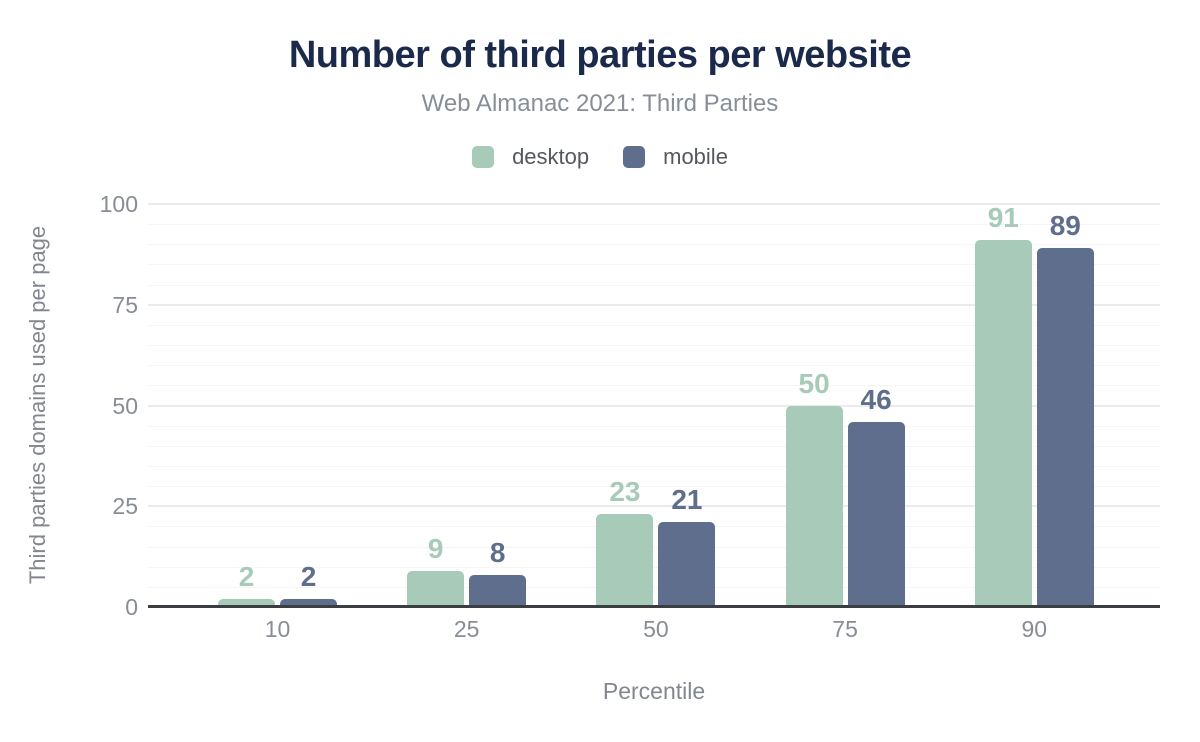 The height and width of the screenshot is (742, 1200). I want to click on legend-swatch-mobile, so click(634, 157).